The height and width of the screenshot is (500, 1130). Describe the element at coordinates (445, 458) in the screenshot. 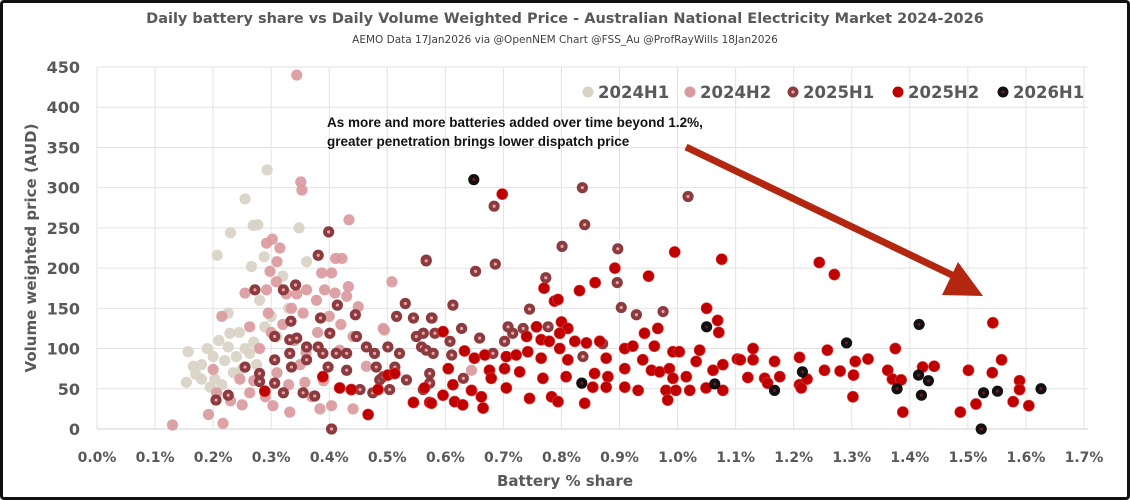

I see `x-tick-label: 0.6%` at that location.